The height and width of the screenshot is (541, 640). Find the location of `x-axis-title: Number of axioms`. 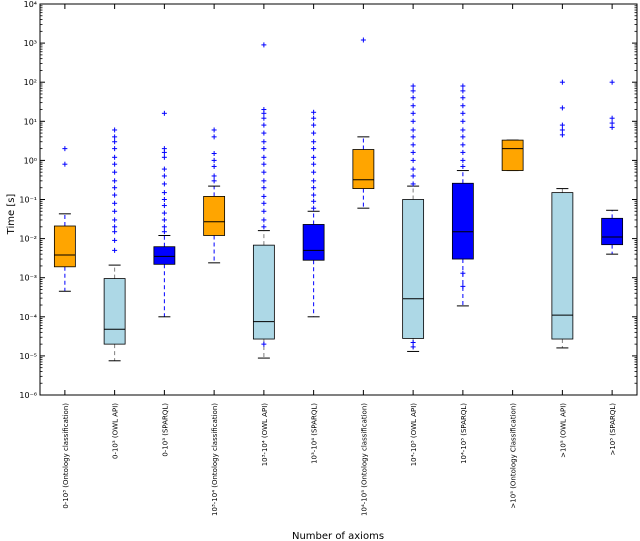

x-axis-title: Number of axioms is located at coordinates (338, 536).